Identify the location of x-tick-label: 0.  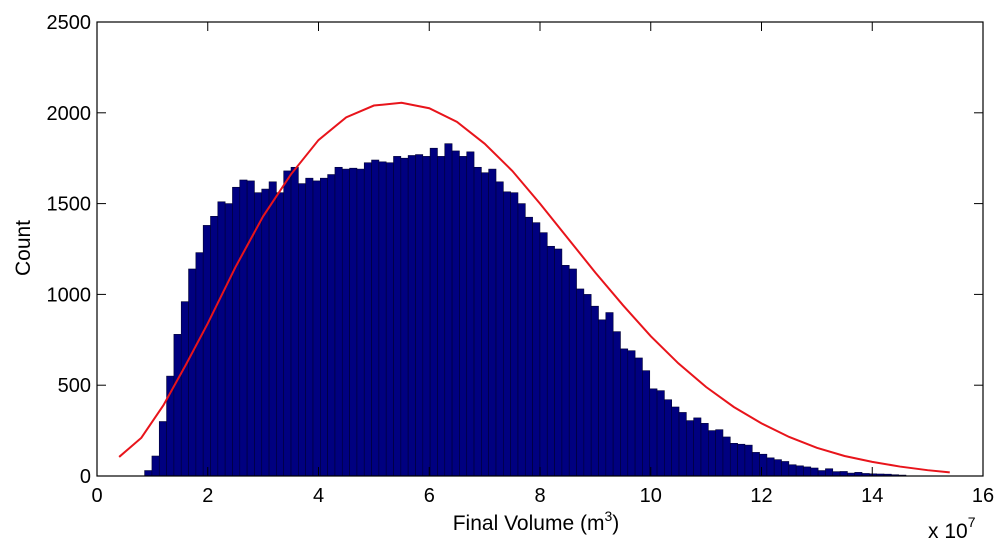
(96, 496).